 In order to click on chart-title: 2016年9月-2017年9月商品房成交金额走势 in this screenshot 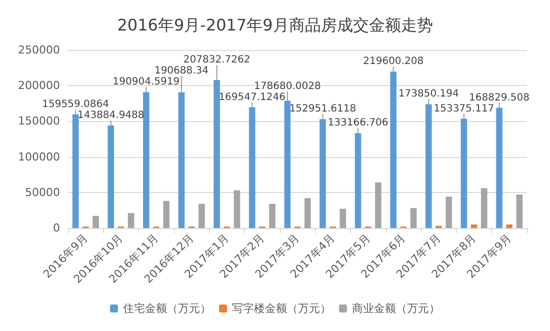, I will do `click(275, 25)`.